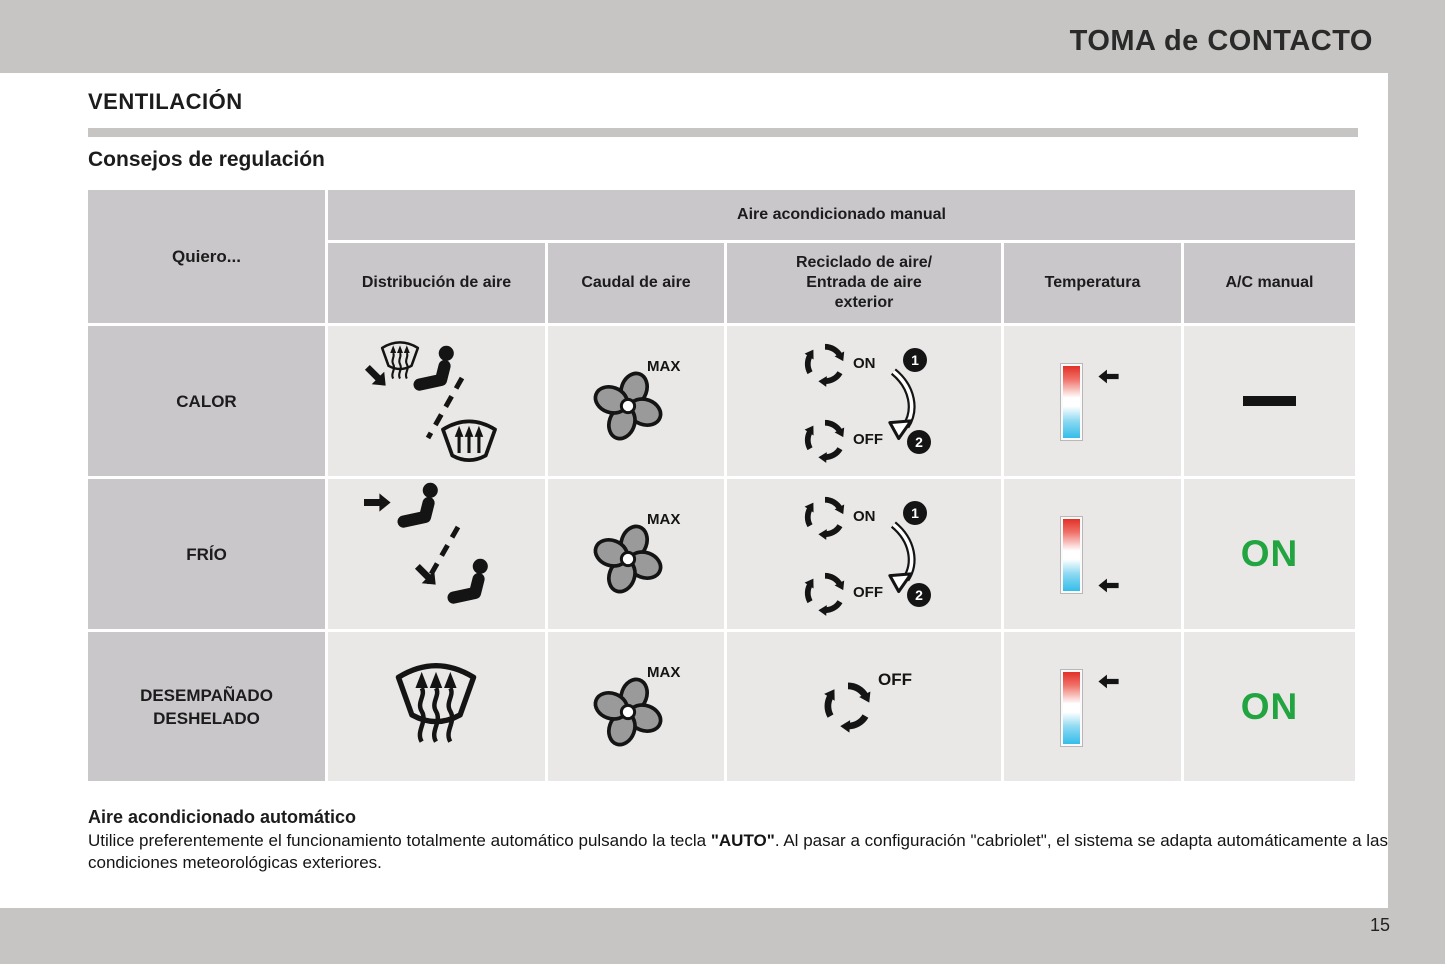 The image size is (1445, 964). What do you see at coordinates (742, 840) in the screenshot?
I see `auto-key-label: "AUTO"` at bounding box center [742, 840].